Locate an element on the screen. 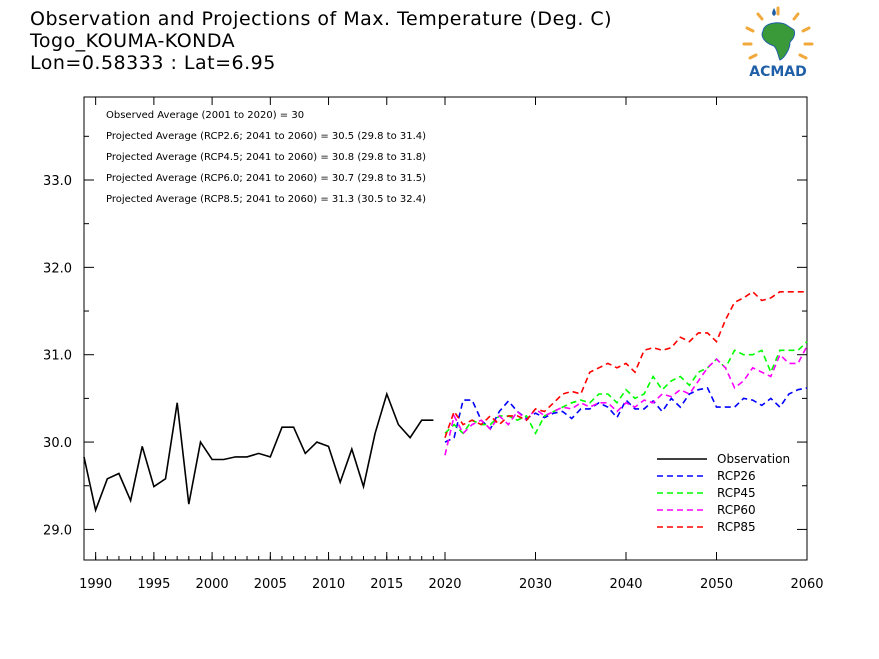 This screenshot has height=659, width=879. series-line-rcp26 is located at coordinates (626, 414).